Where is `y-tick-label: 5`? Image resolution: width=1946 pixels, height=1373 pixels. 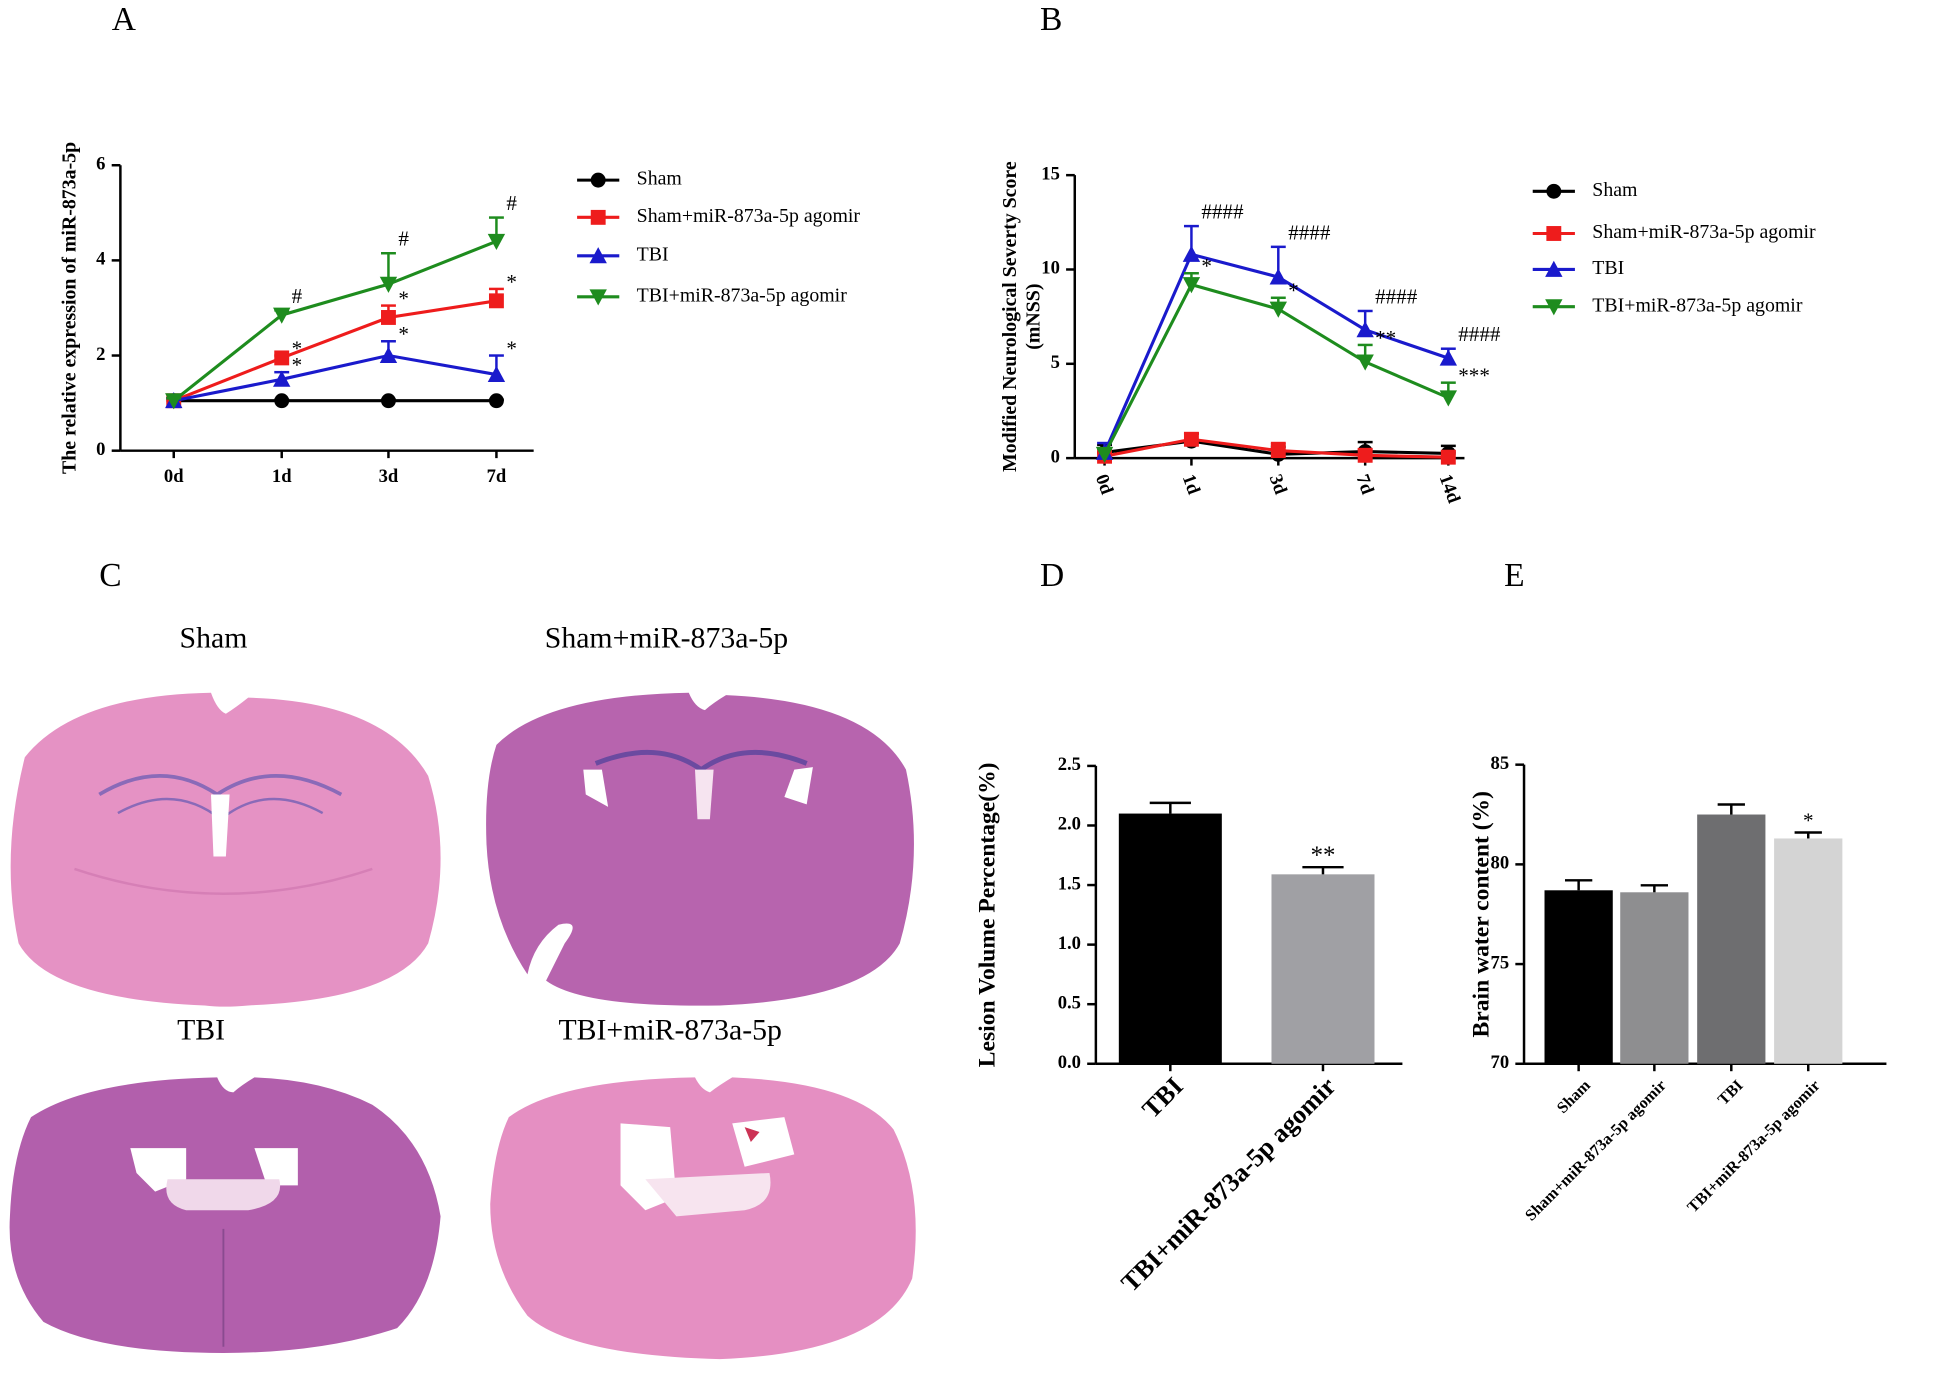
y-tick-label: 5 is located at coordinates (1055, 362).